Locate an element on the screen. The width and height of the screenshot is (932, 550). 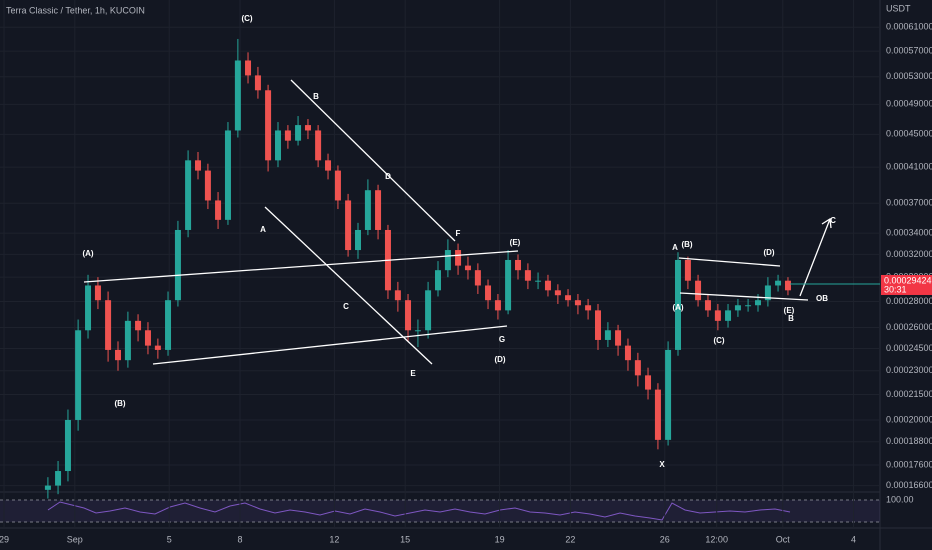
annotation: B is located at coordinates (316, 96).